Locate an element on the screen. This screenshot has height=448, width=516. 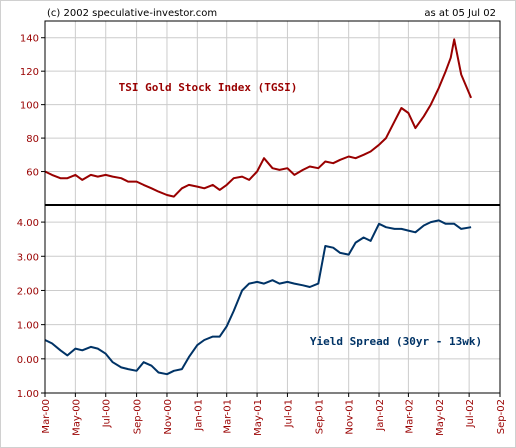
bottom-y-axis-ticks: 1.00 0.00 1.00 2.00 3.00 4.00 is located at coordinates (31, 309).